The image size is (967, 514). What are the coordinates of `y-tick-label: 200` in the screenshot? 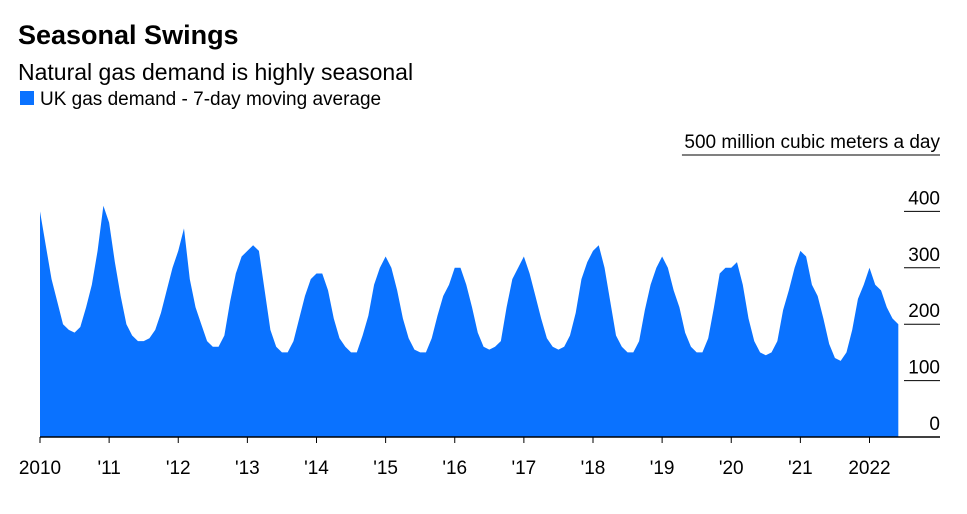 It's located at (924, 311).